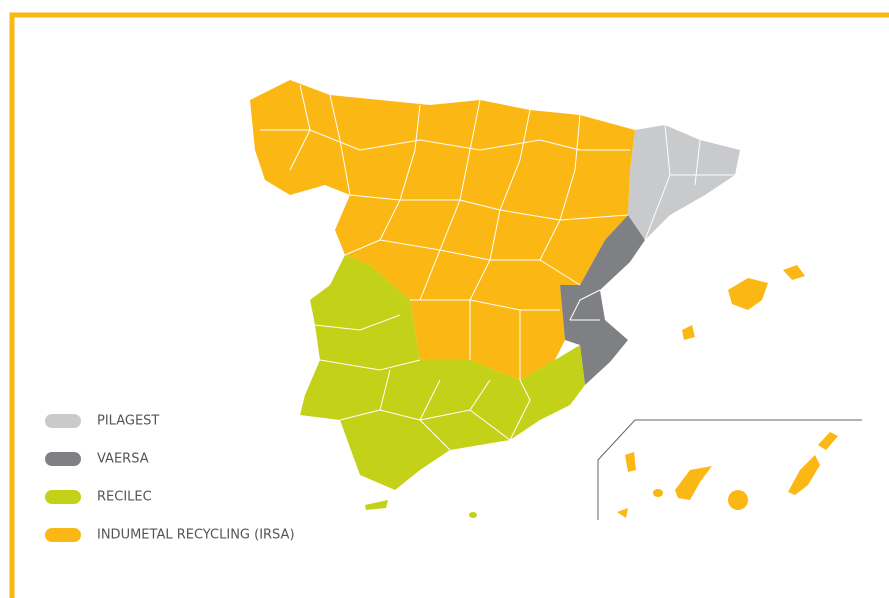 Image resolution: width=889 pixels, height=598 pixels. What do you see at coordinates (128, 421) in the screenshot?
I see `legend-label: PILAGEST` at bounding box center [128, 421].